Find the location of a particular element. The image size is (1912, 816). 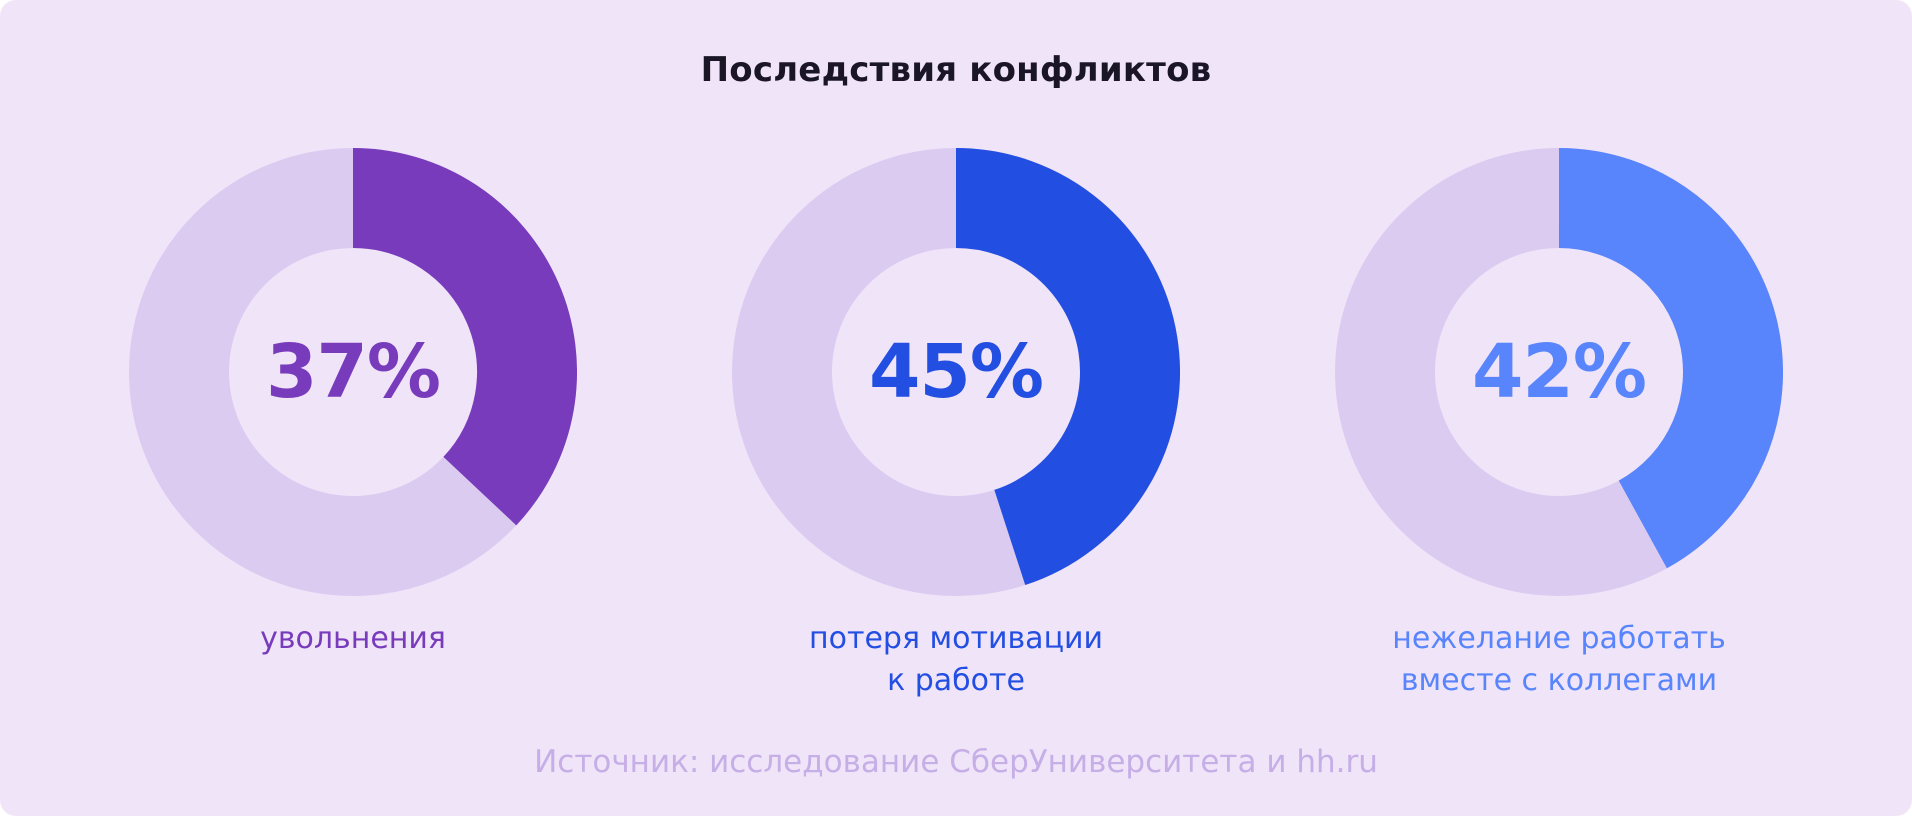

donut-chart-colleagues-unwilling: 42% is located at coordinates (1559, 372).